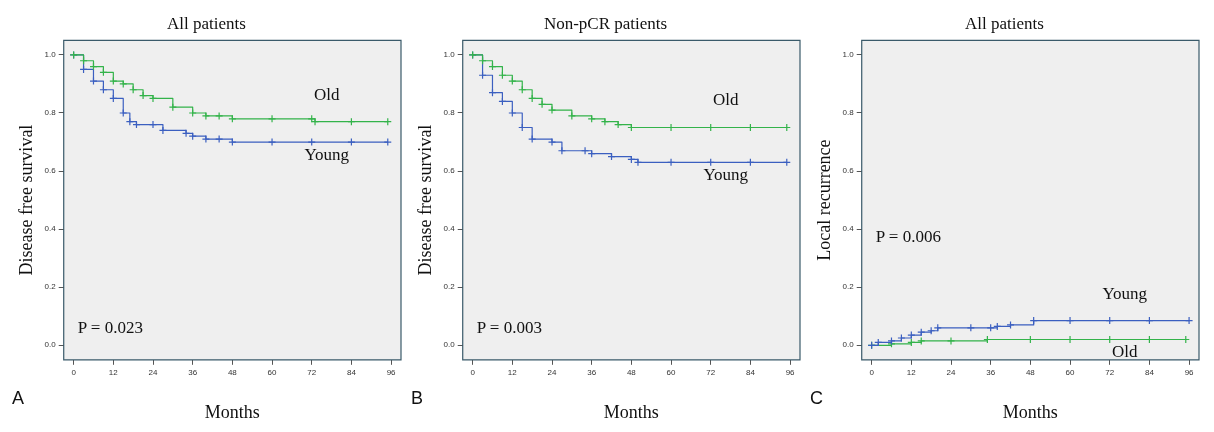 The image size is (1214, 432). Describe the element at coordinates (823, 200) in the screenshot. I see `y-axis-title: Local recurrence` at that location.